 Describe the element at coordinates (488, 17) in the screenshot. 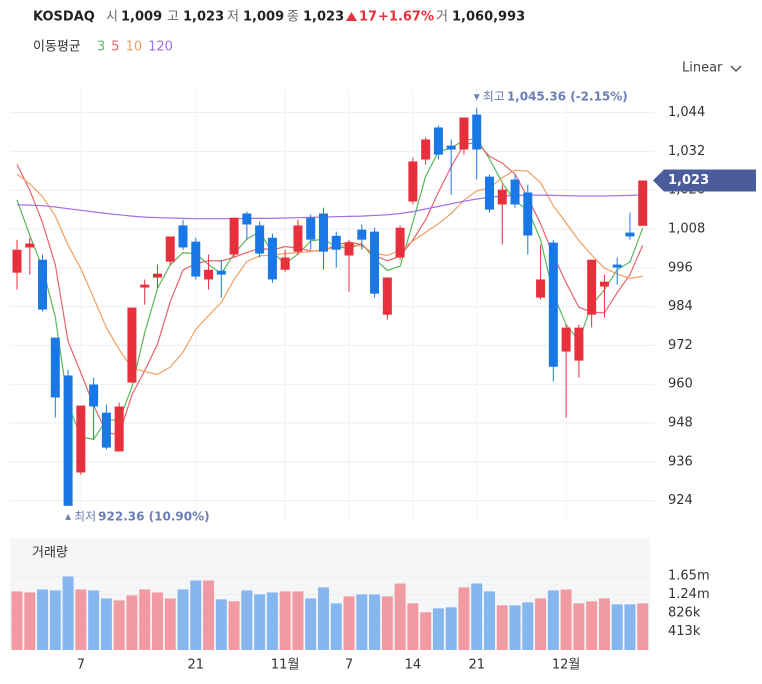

I see `volume-value: 1,060,993` at that location.